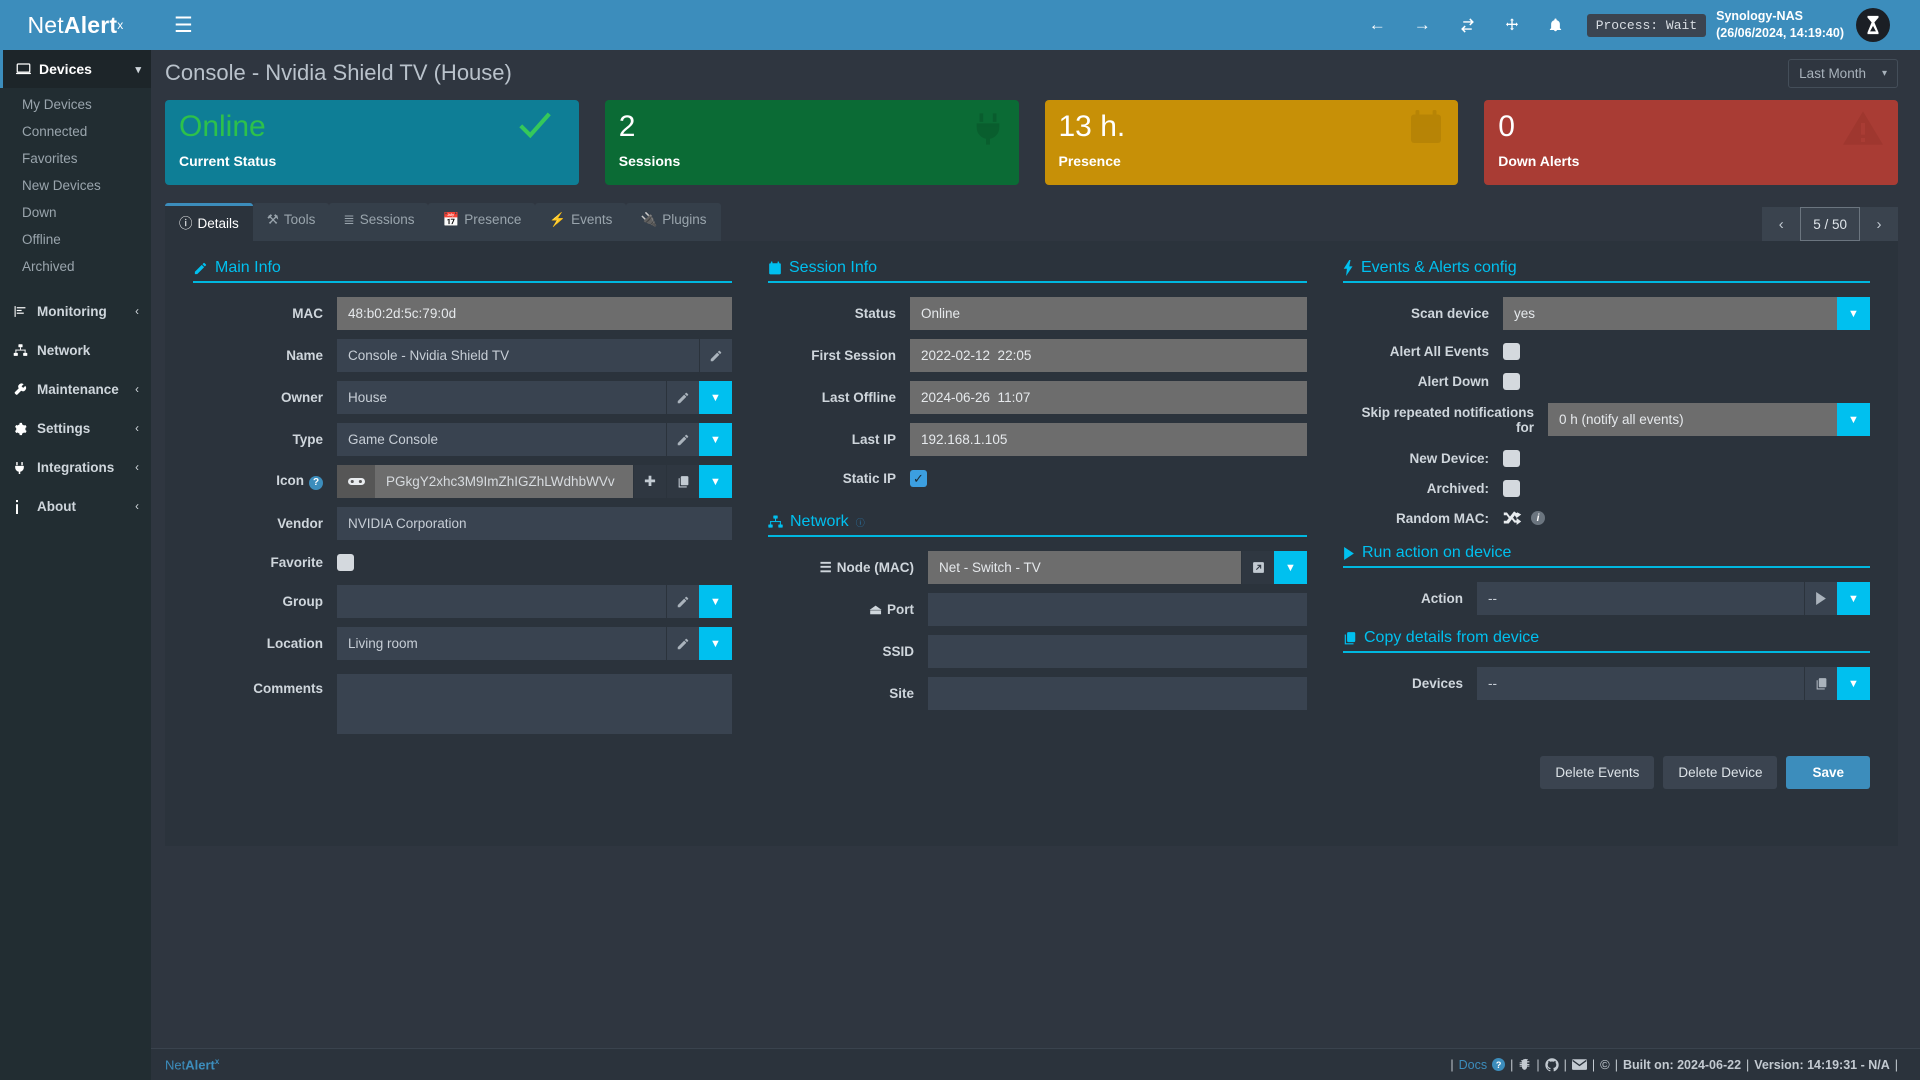 This screenshot has height=1080, width=1920. Describe the element at coordinates (534, 704) in the screenshot. I see `comments-textarea` at that location.